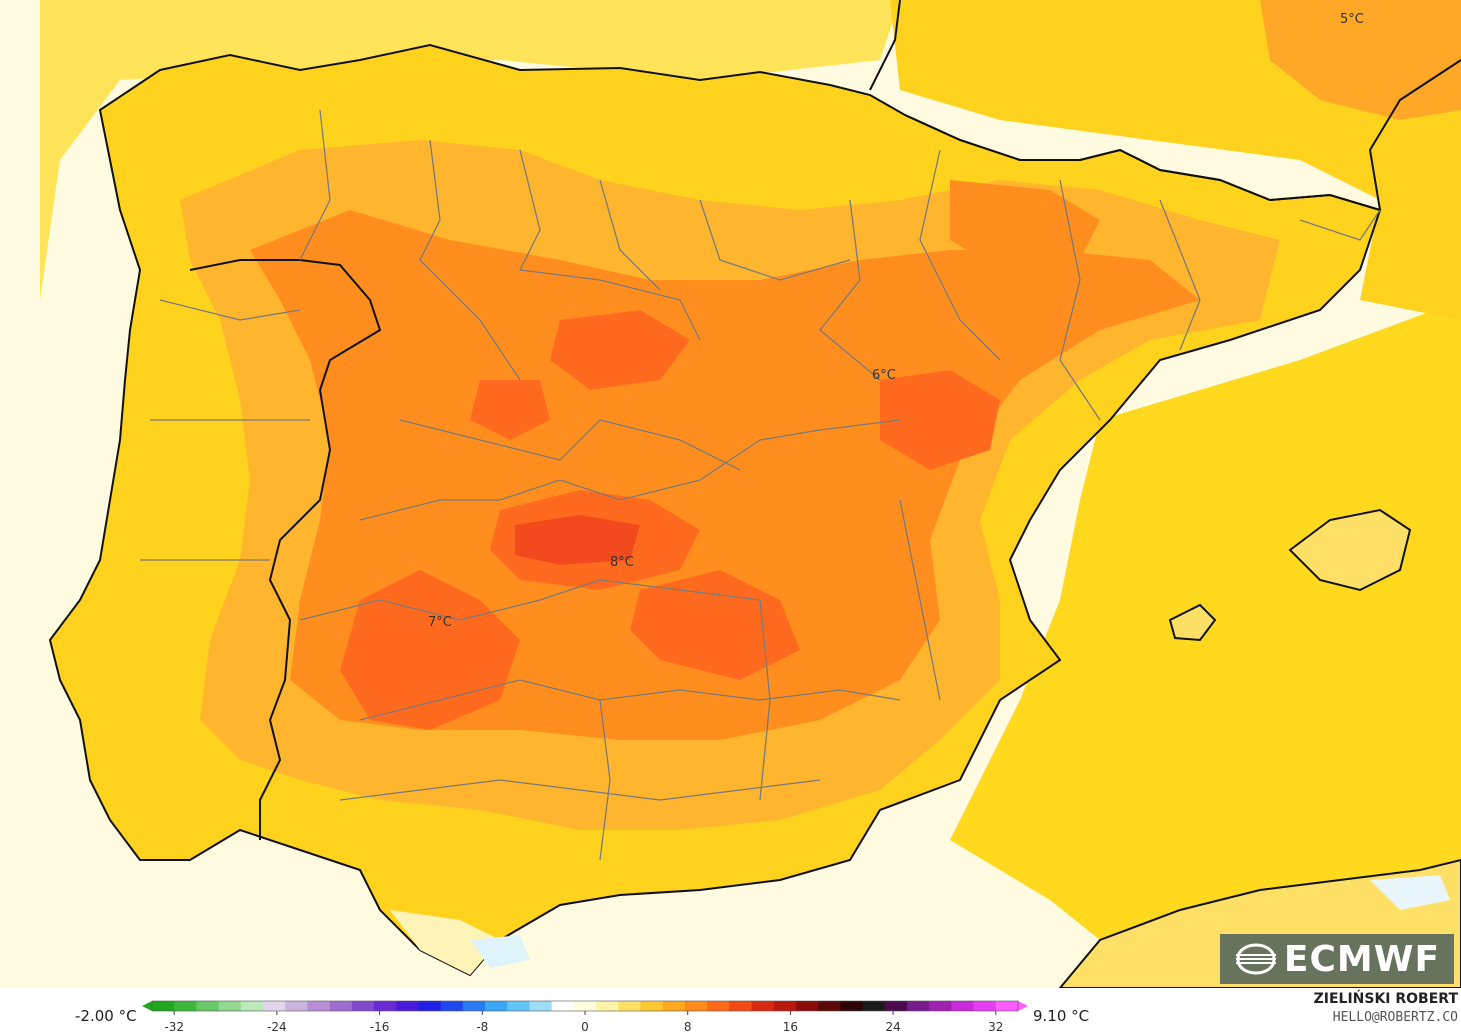 The height and width of the screenshot is (1035, 1461). What do you see at coordinates (1410, 892) in the screenshot?
I see `cool-patch-africa` at bounding box center [1410, 892].